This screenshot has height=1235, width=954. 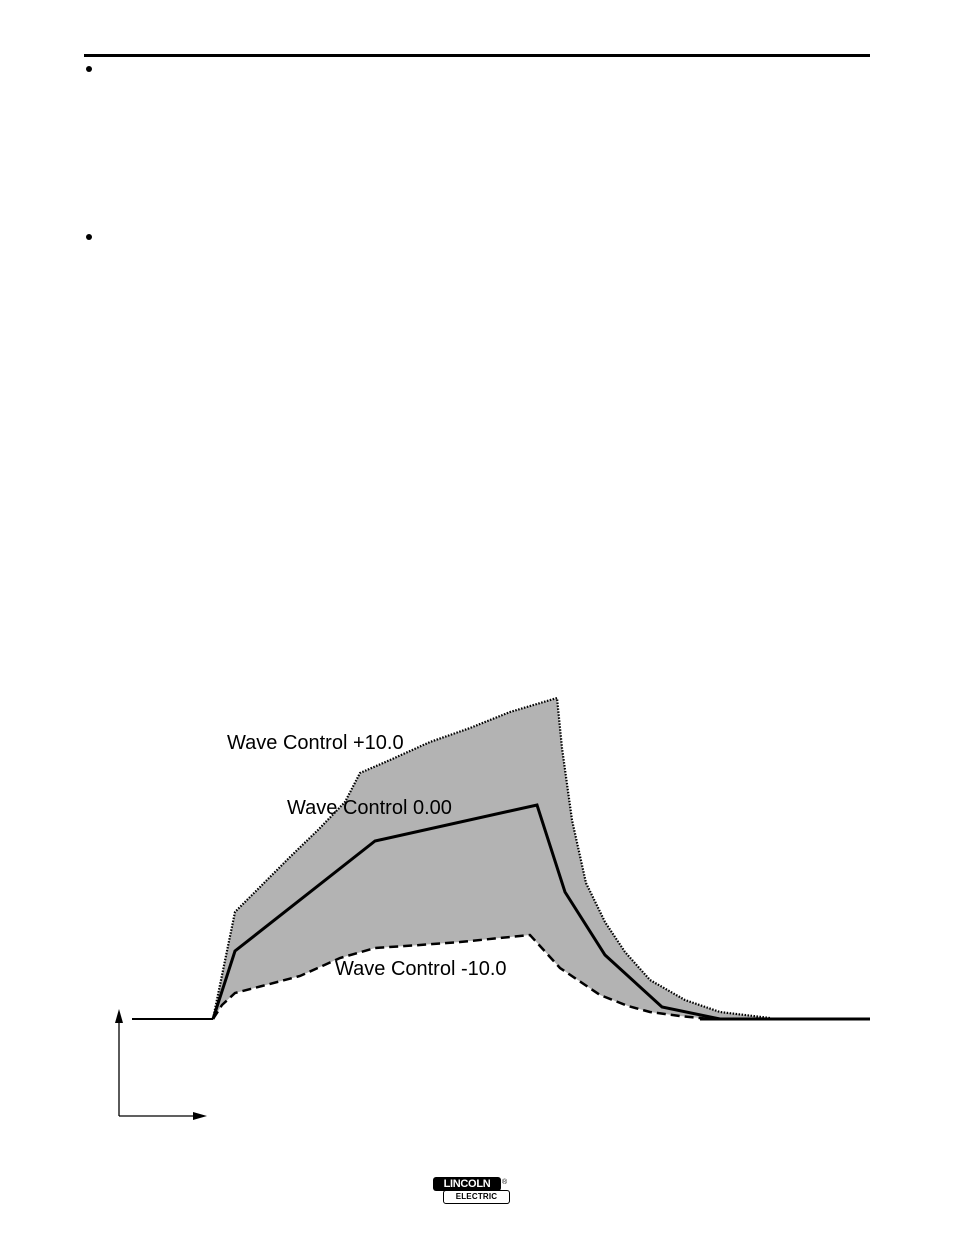 I want to click on label-wave-zero: Wave Control 0.00, so click(x=369, y=808).